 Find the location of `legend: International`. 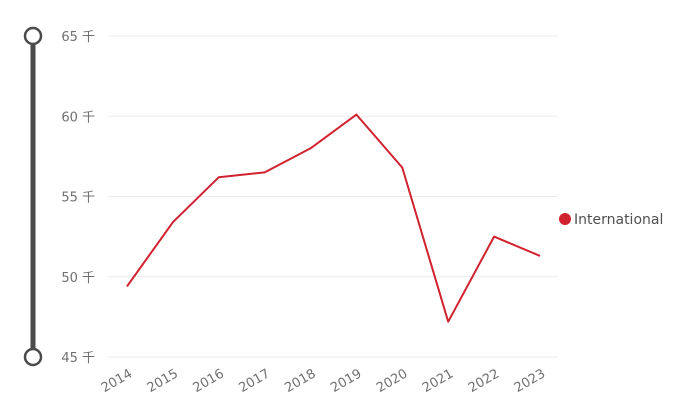

legend: International is located at coordinates (611, 220).